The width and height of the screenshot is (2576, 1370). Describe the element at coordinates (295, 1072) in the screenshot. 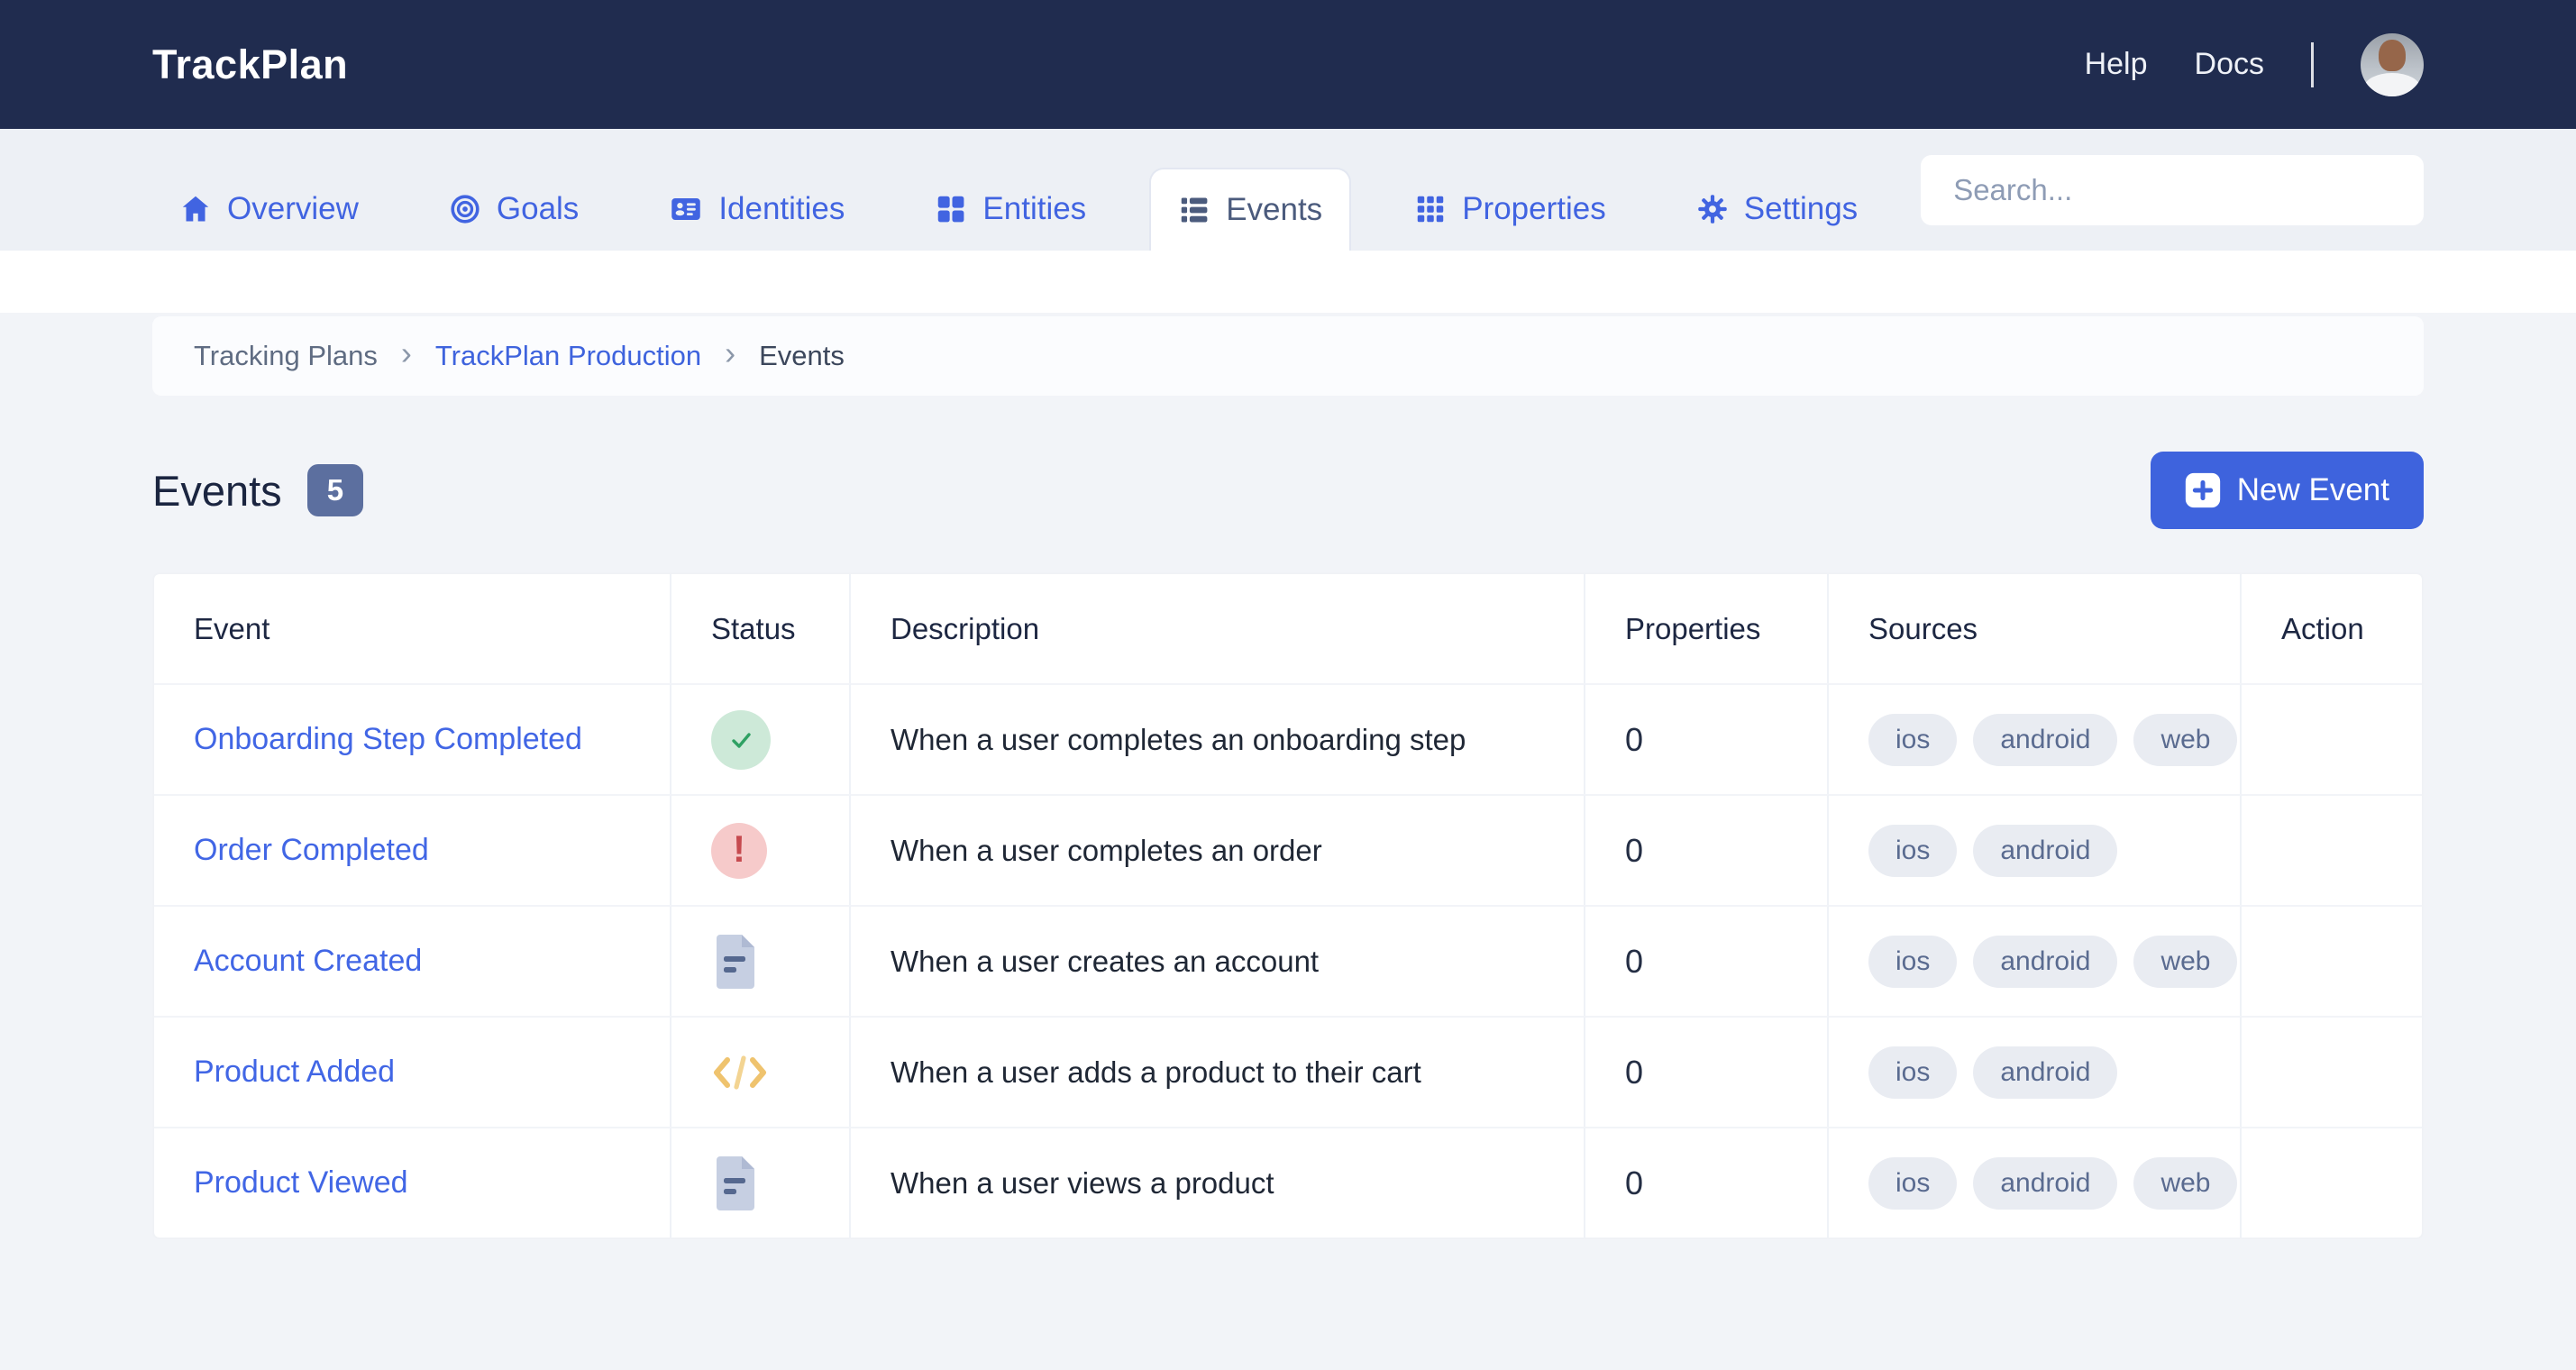

I see `event-link: Product Added` at that location.